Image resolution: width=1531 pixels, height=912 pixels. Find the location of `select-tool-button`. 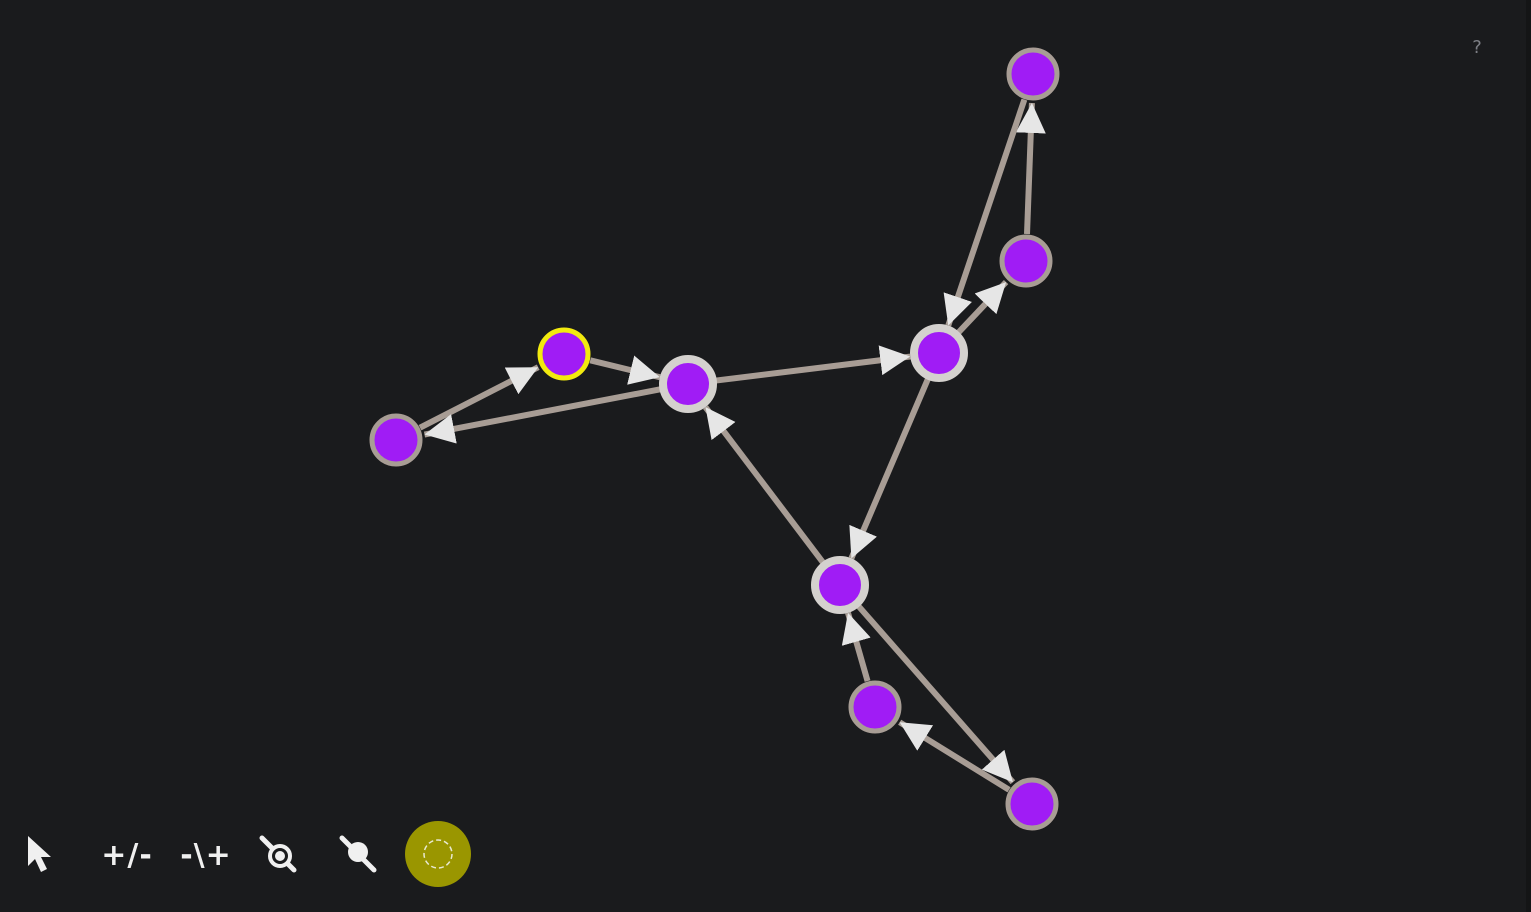

select-tool-button is located at coordinates (40, 854).